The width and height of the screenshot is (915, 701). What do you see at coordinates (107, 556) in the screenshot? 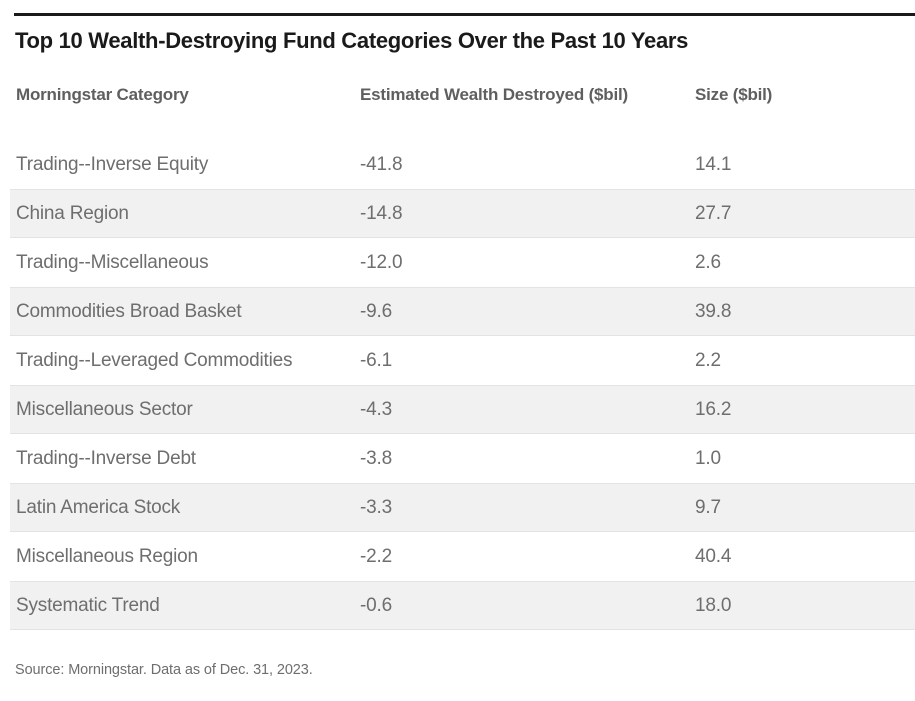
I see `category-cell: Miscellaneous Region` at bounding box center [107, 556].